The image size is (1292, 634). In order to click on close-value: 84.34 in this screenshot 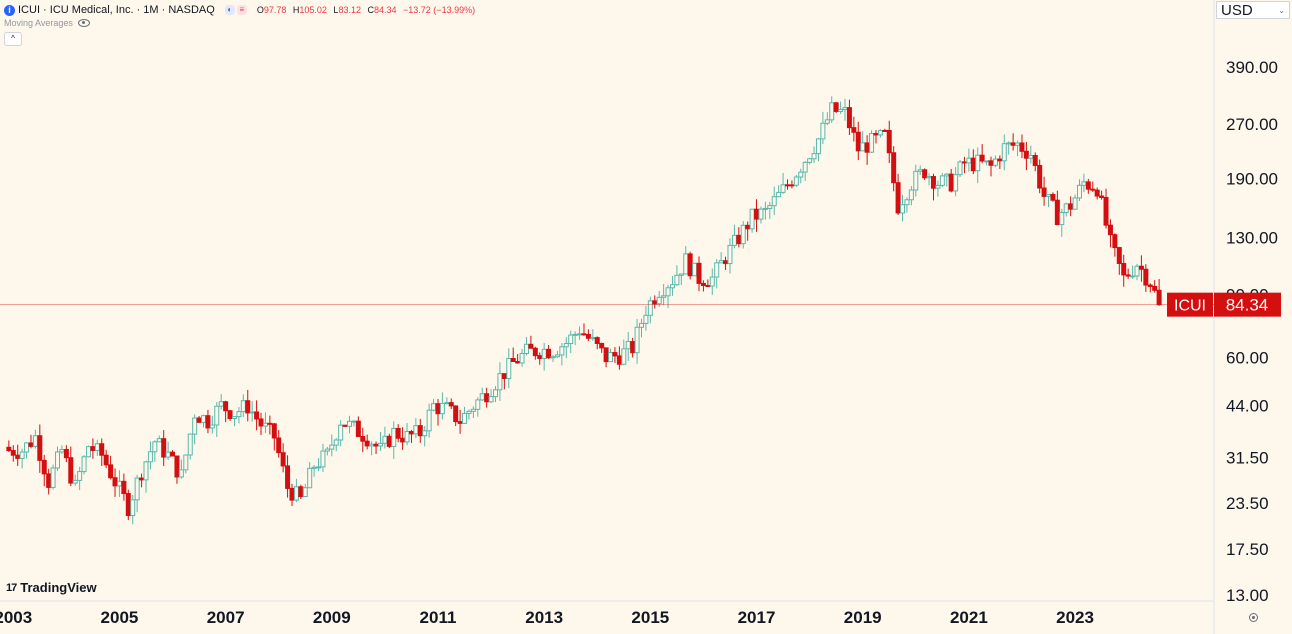, I will do `click(385, 10)`.